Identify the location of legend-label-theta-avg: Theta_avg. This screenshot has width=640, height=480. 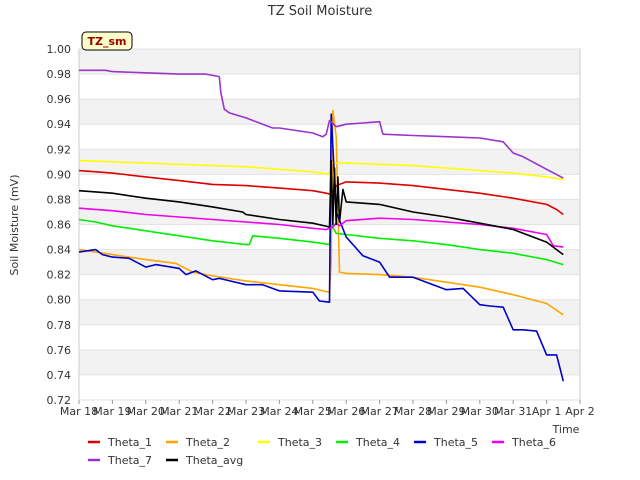
(214, 460).